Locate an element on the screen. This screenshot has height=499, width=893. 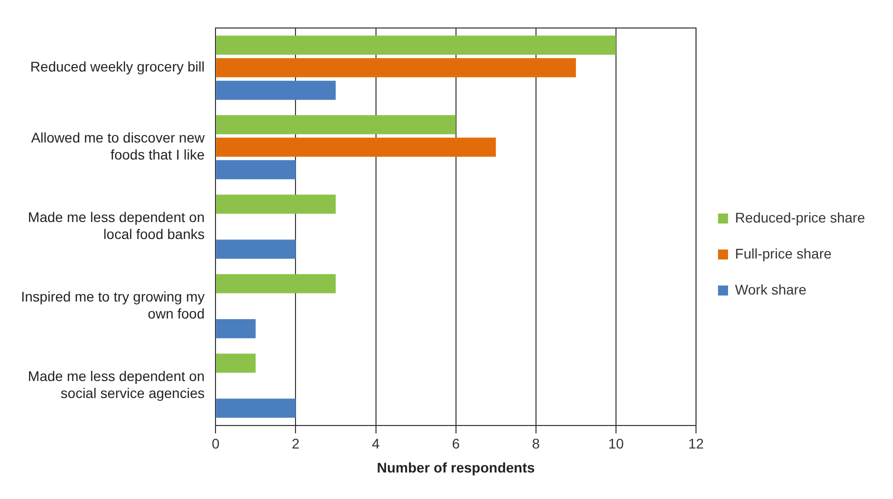
x-tick-label: 12 is located at coordinates (696, 444).